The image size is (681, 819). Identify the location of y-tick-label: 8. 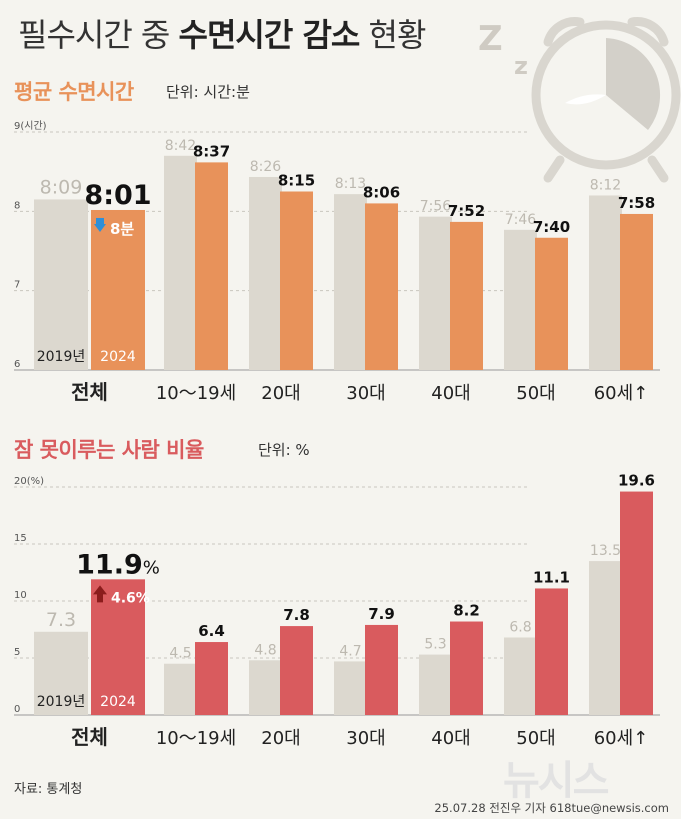
(17, 205).